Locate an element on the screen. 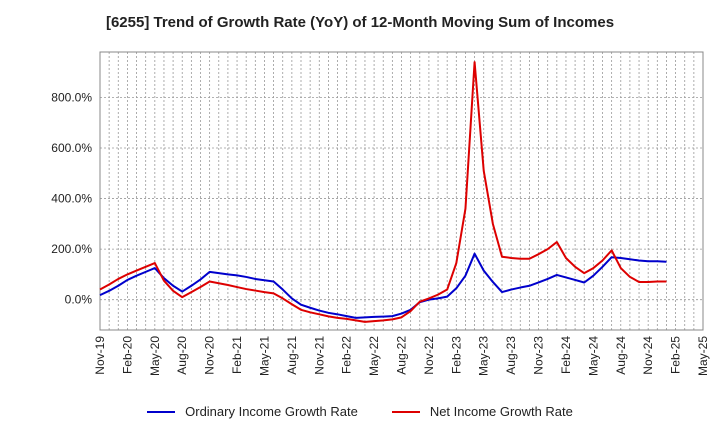 The width and height of the screenshot is (720, 440). series-line-ordinary-income is located at coordinates (383, 285).